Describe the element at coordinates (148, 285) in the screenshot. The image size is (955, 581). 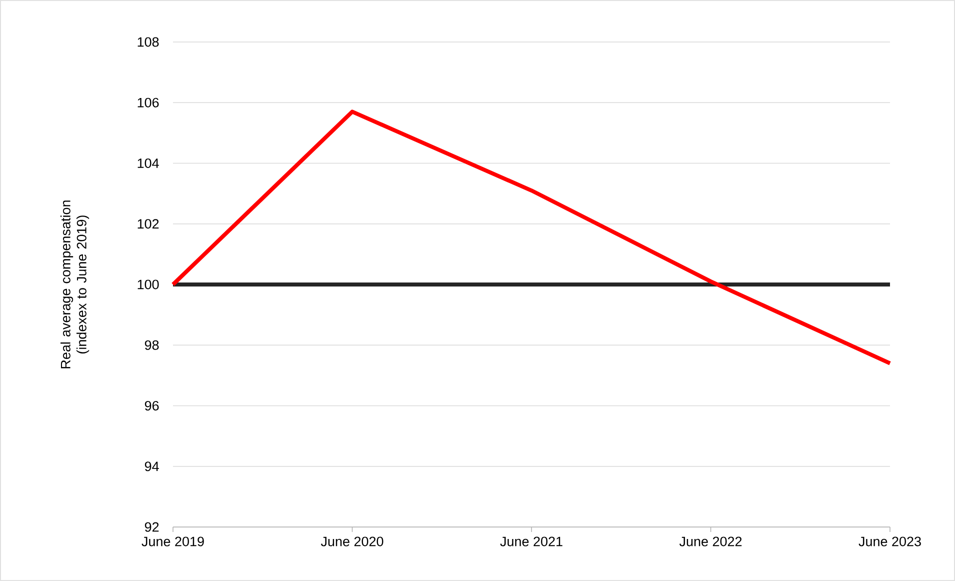
I see `y-tick-label: 100` at that location.